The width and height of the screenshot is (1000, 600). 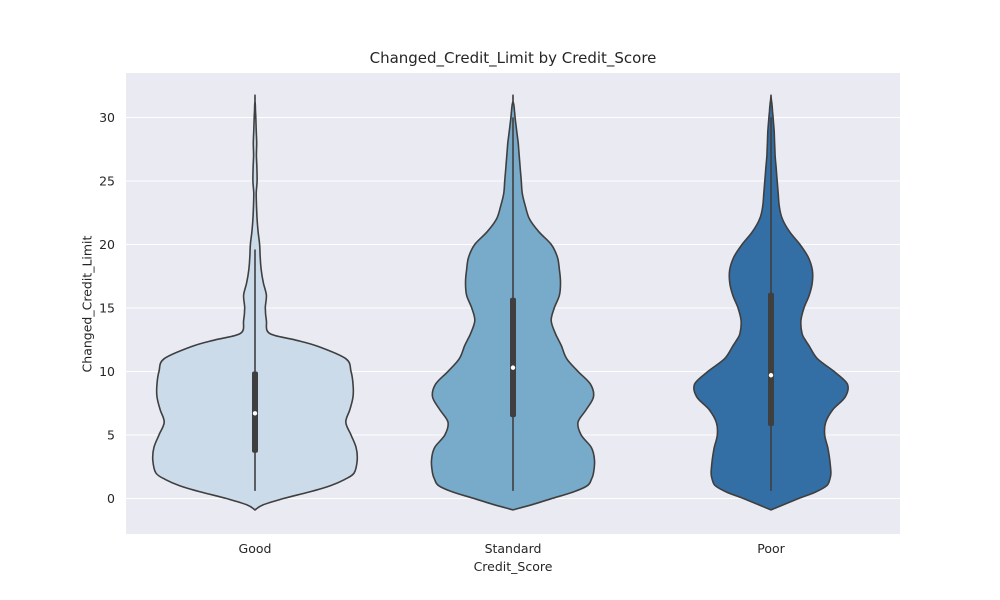 I want to click on y-tick-label: 0, so click(x=111, y=498).